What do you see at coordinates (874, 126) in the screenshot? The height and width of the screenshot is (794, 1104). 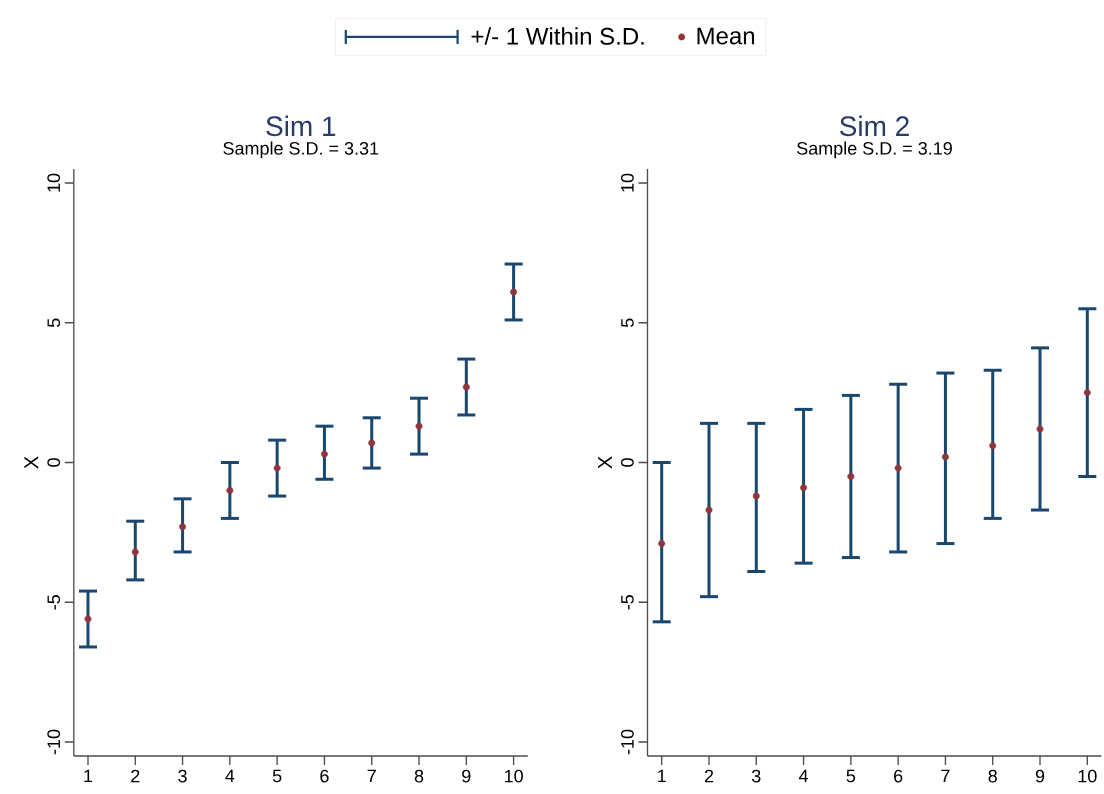 I see `chart-title: Sim 2` at bounding box center [874, 126].